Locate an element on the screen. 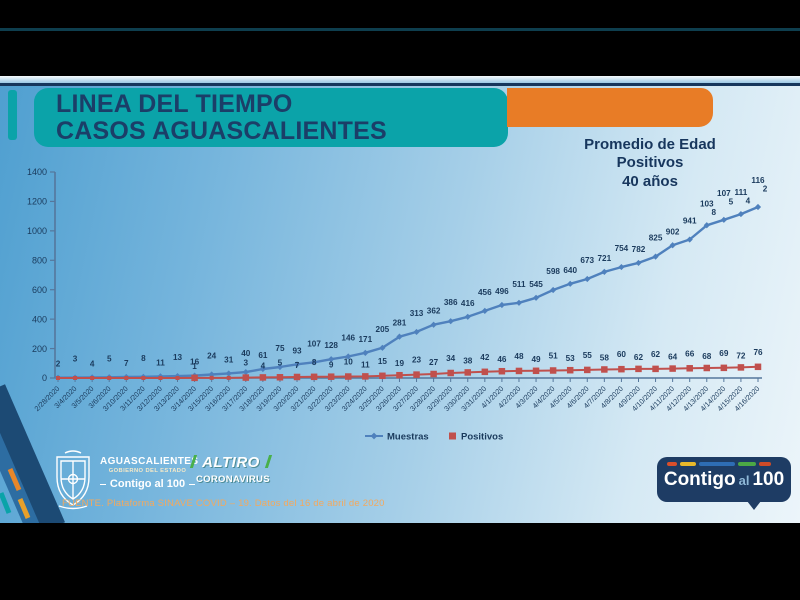 The height and width of the screenshot is (600, 800). slide-title: LINEA DEL TIEMPO CASOS AGUASCALIENTES is located at coordinates (271, 117).